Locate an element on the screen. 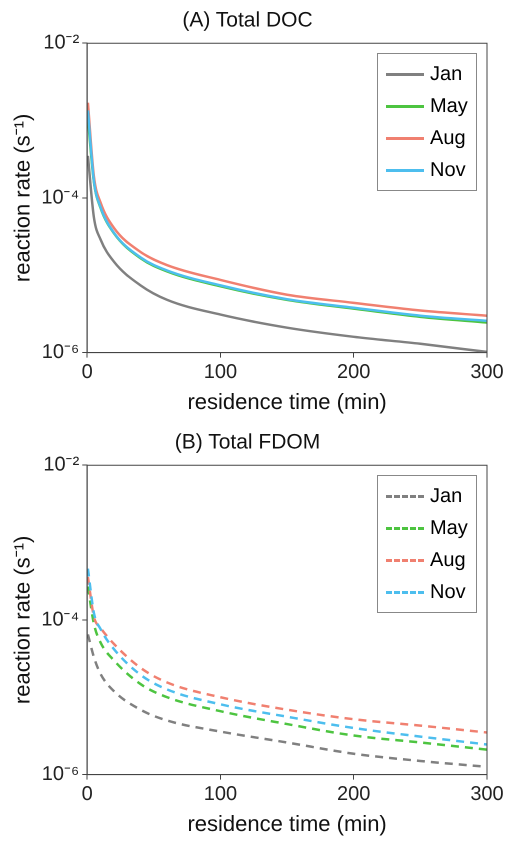  chart-title: (B) Total FDOM is located at coordinates (247, 442).